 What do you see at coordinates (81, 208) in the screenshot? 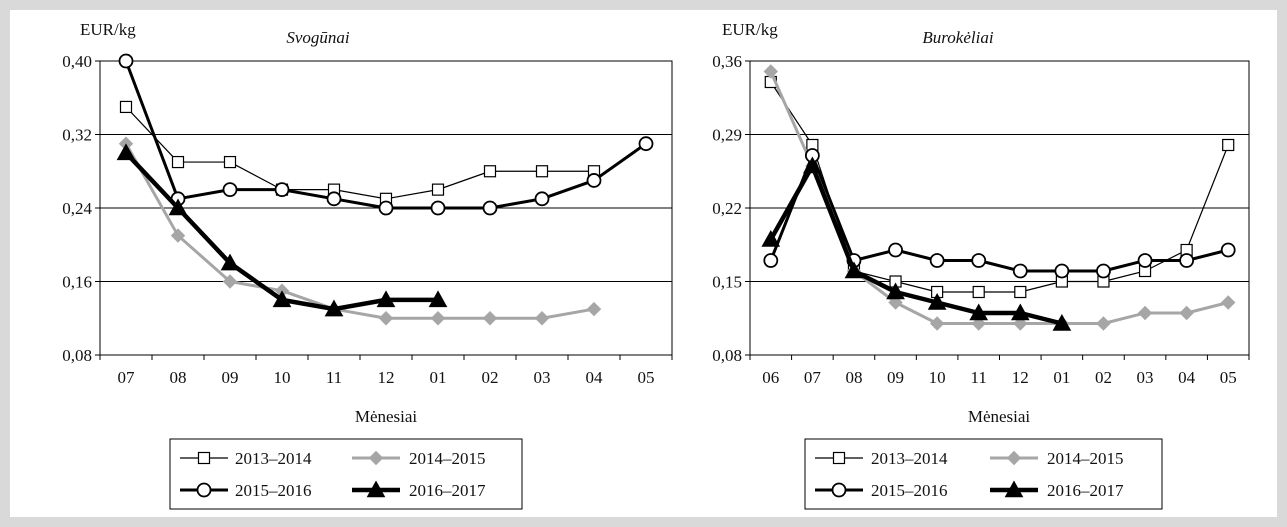
I see `y-ticks-left: 0,40 0,32 0,24 0,16 0,08` at bounding box center [81, 208].